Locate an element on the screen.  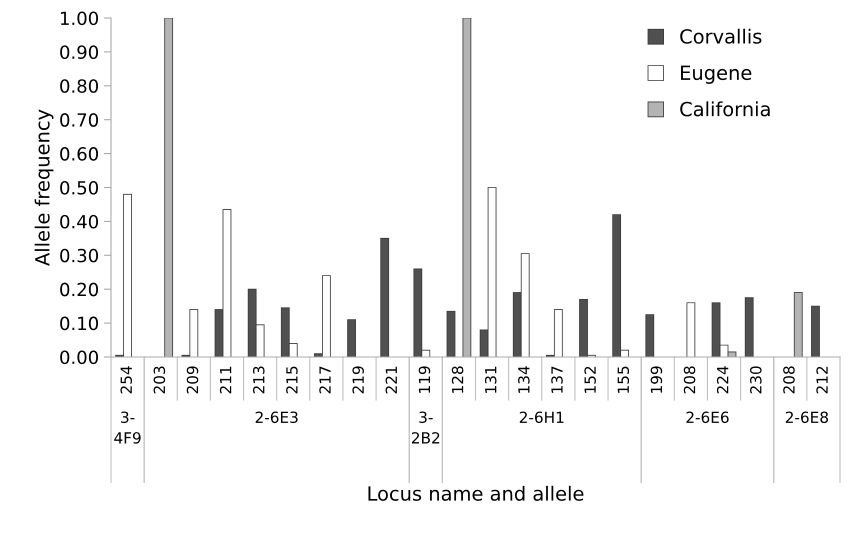
y-tick-label: 0.80 is located at coordinates (79, 86).